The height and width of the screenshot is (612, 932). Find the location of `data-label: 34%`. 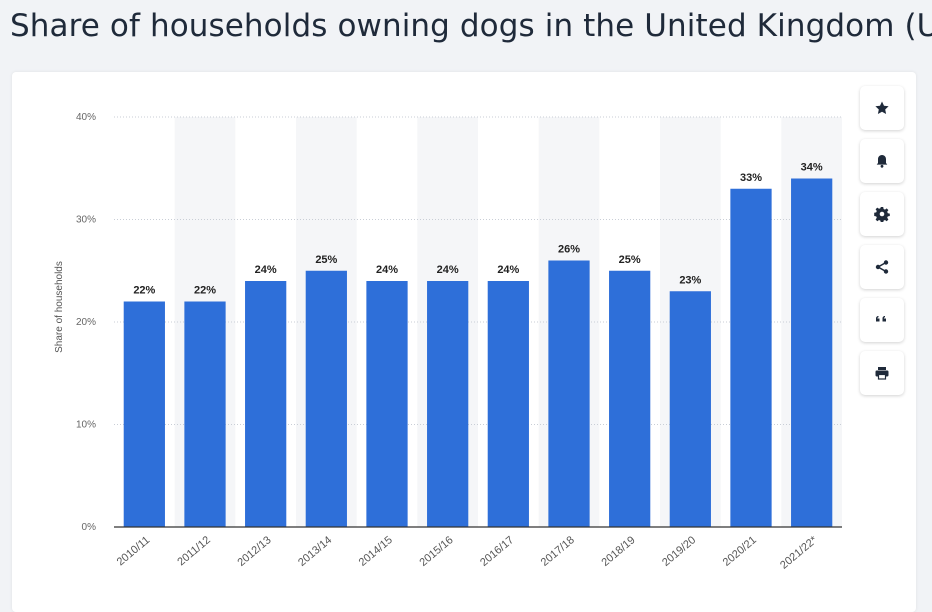

data-label: 34% is located at coordinates (812, 168).